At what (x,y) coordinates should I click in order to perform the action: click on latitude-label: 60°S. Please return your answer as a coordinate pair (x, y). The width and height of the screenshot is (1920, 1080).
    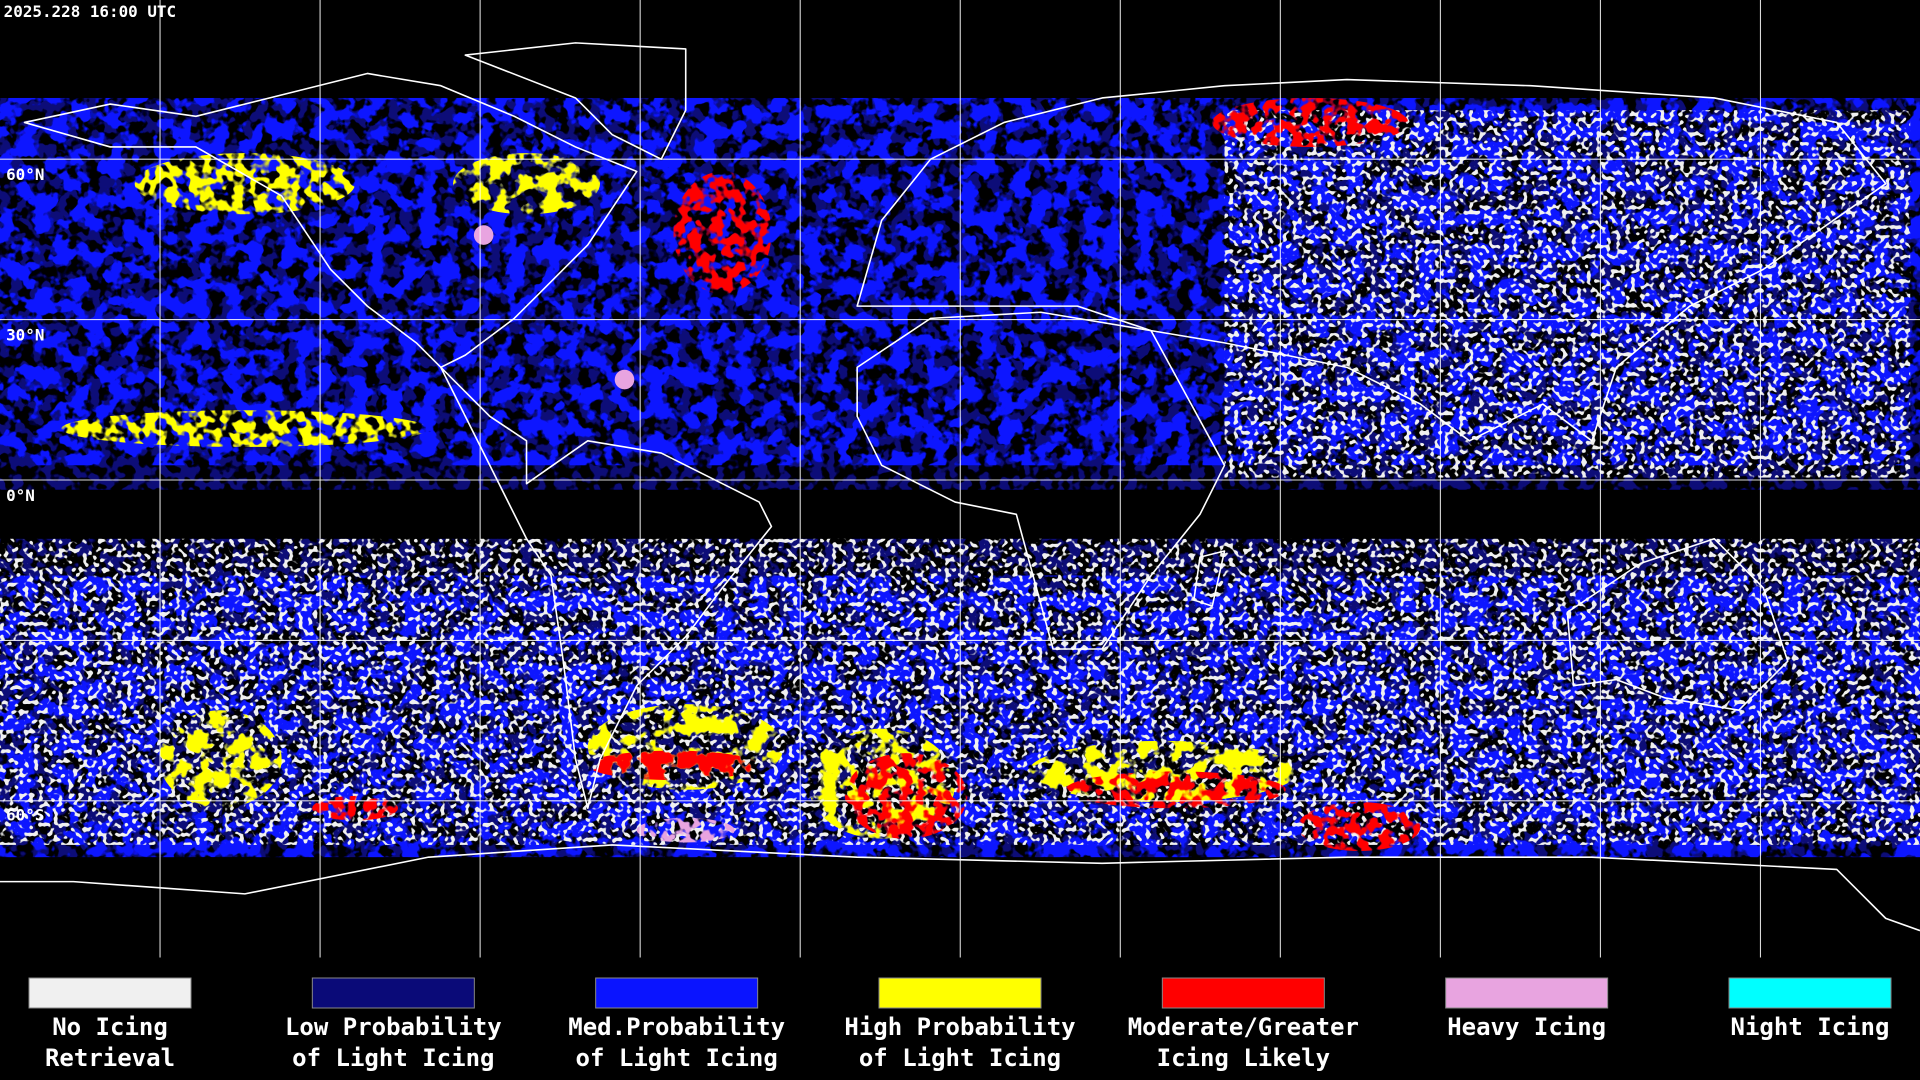
    Looking at the image, I should click on (25, 814).